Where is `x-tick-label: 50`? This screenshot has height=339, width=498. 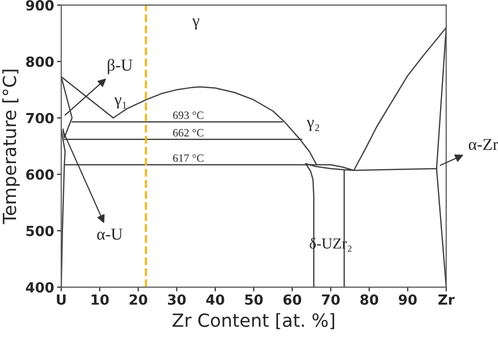 x-tick-label: 50 is located at coordinates (254, 299).